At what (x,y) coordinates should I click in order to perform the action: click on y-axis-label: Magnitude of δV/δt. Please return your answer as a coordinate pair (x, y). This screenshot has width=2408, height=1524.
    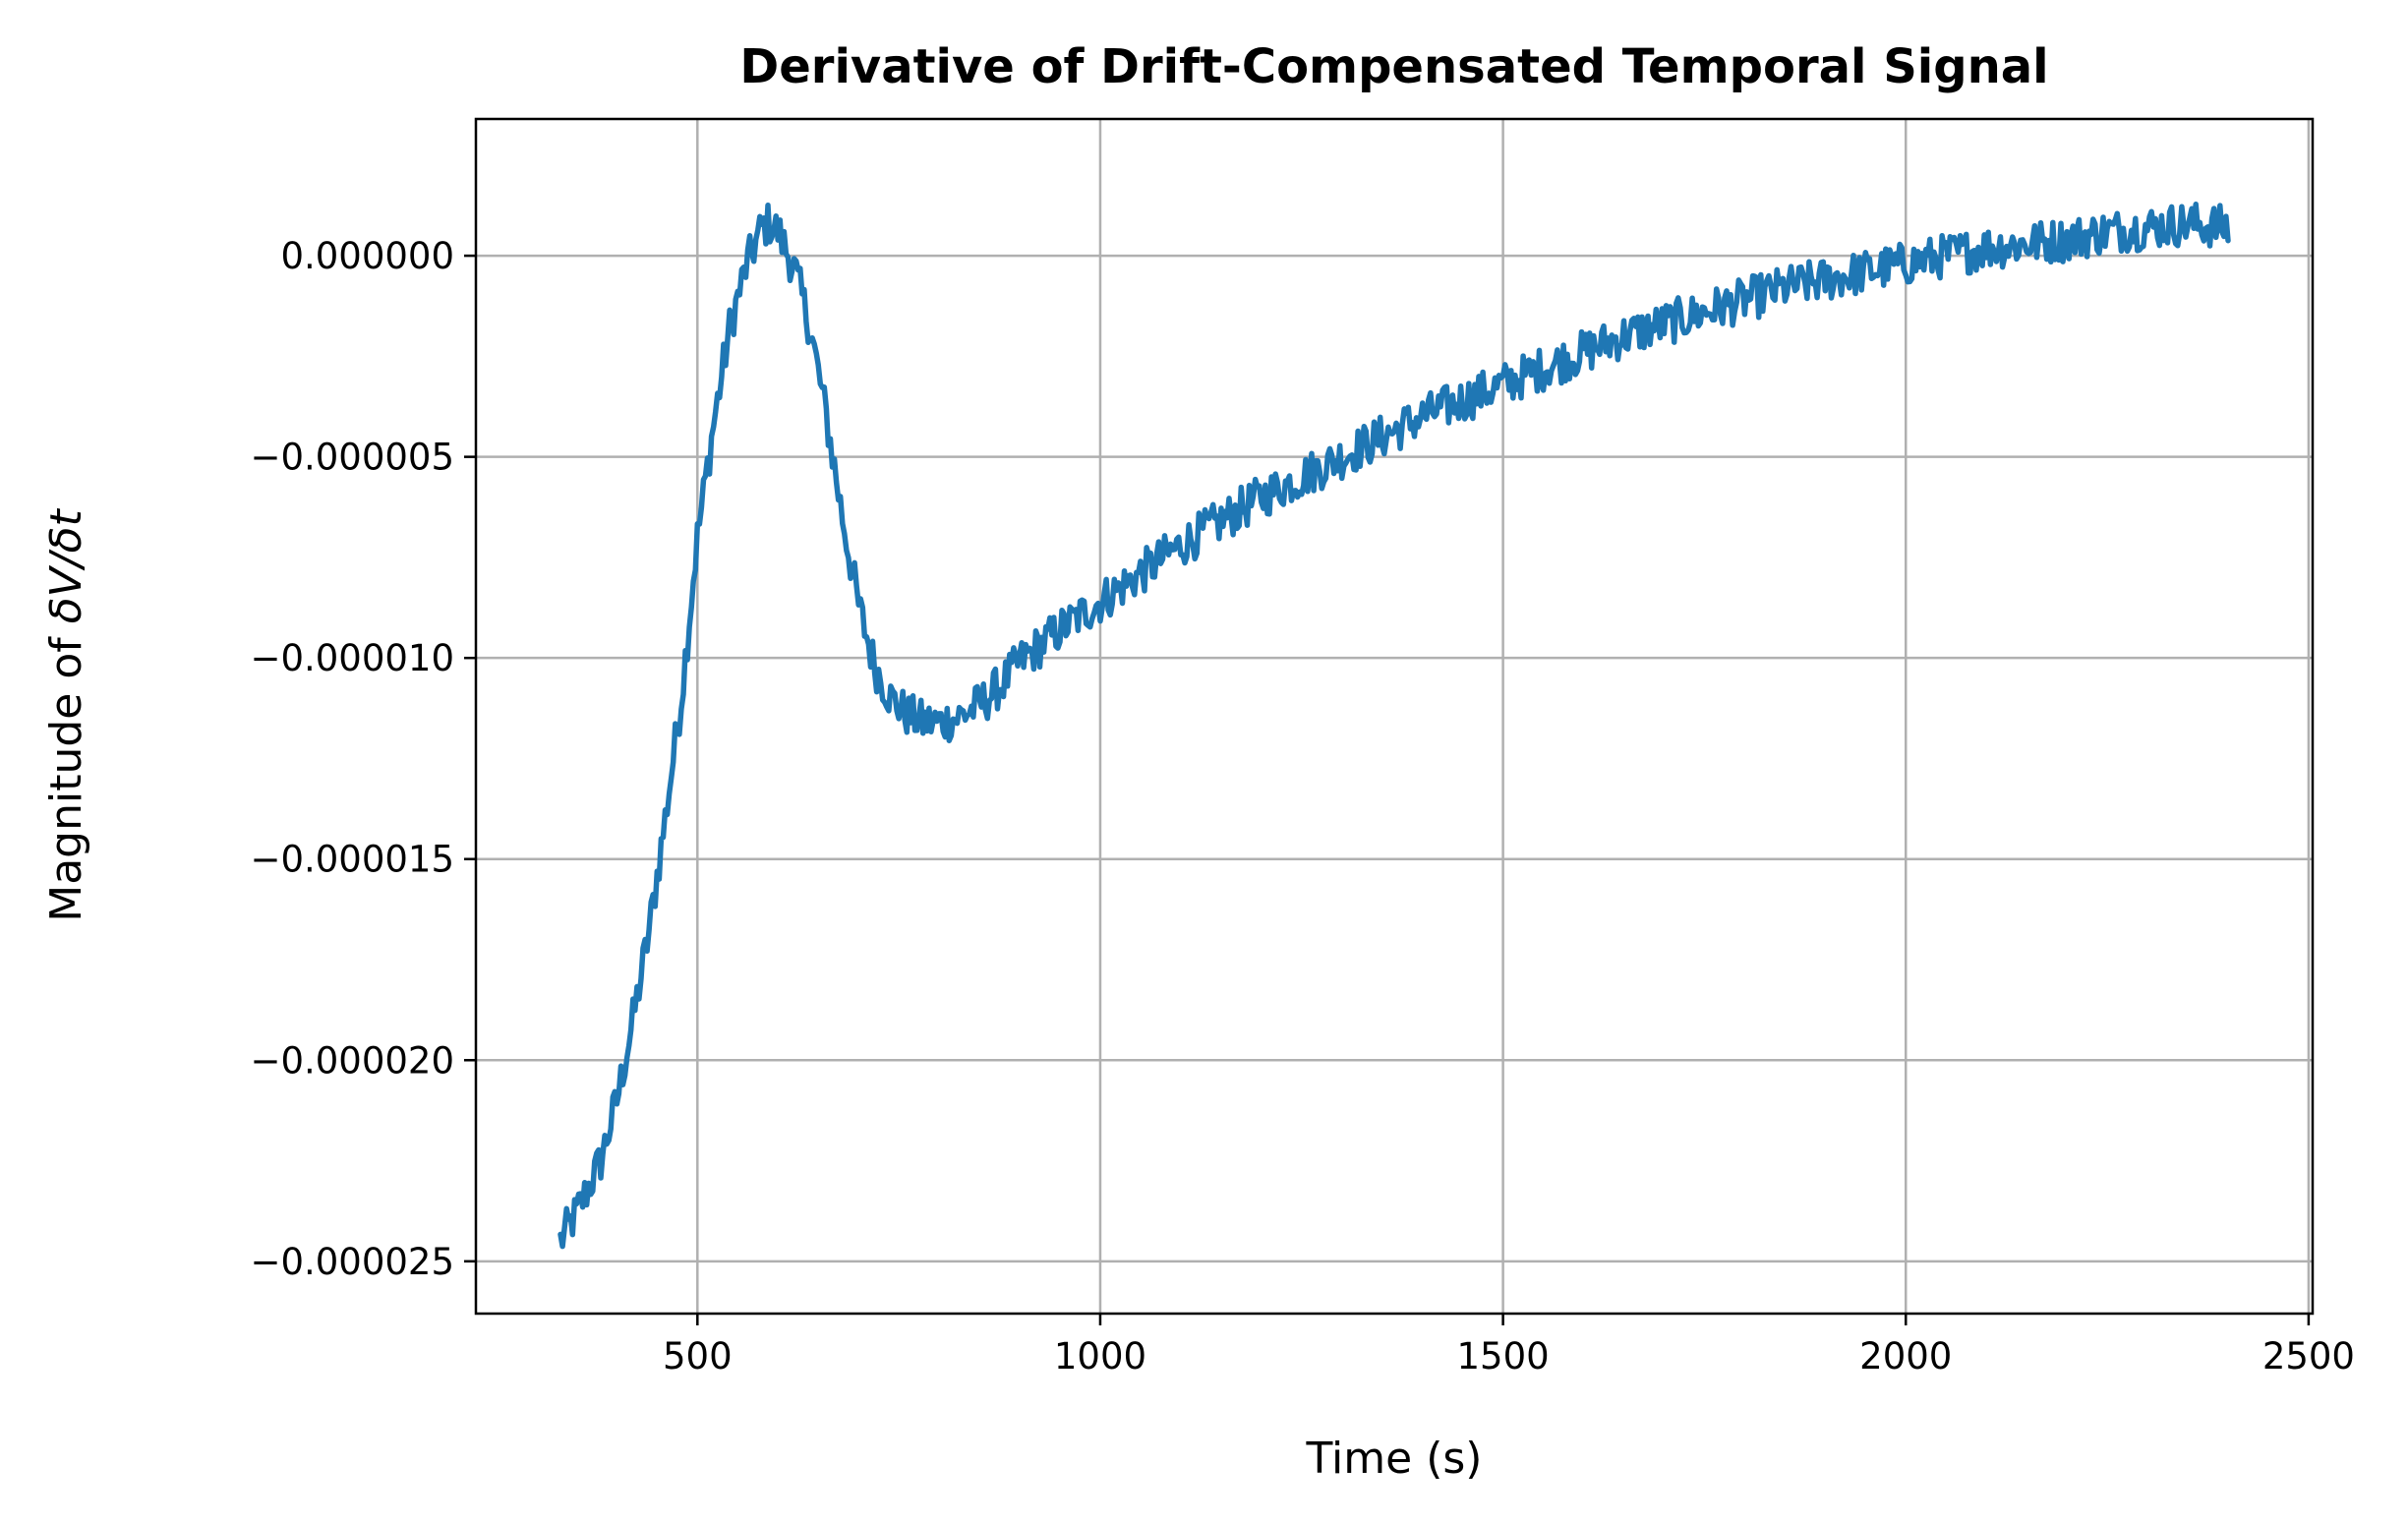
    Looking at the image, I should click on (66, 714).